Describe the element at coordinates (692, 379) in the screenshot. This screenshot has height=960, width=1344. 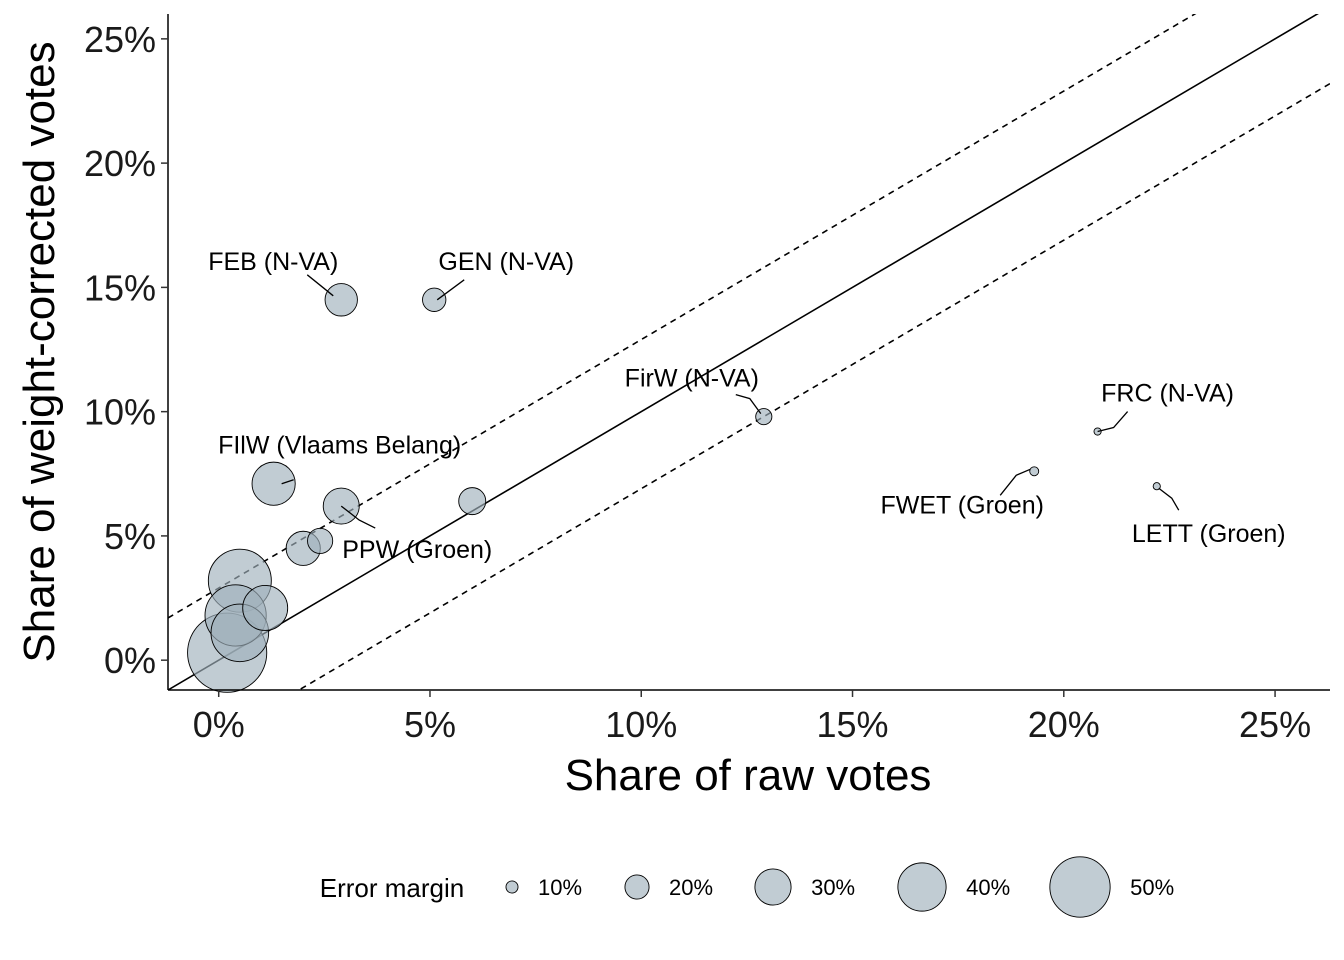
I see `point-label: FirW (N-VA)` at that location.